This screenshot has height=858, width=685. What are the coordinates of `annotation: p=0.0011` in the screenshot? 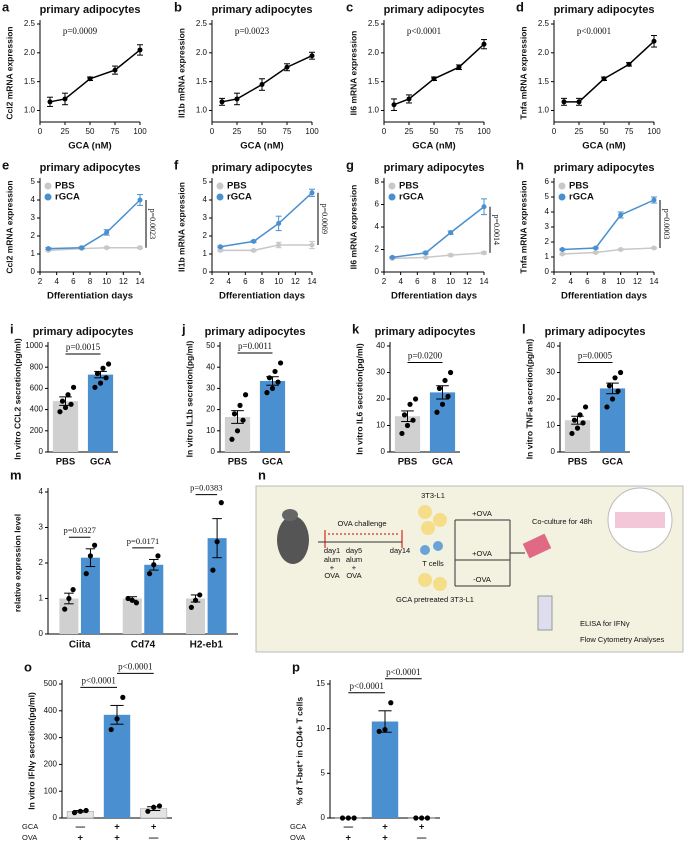 It's located at (255, 346).